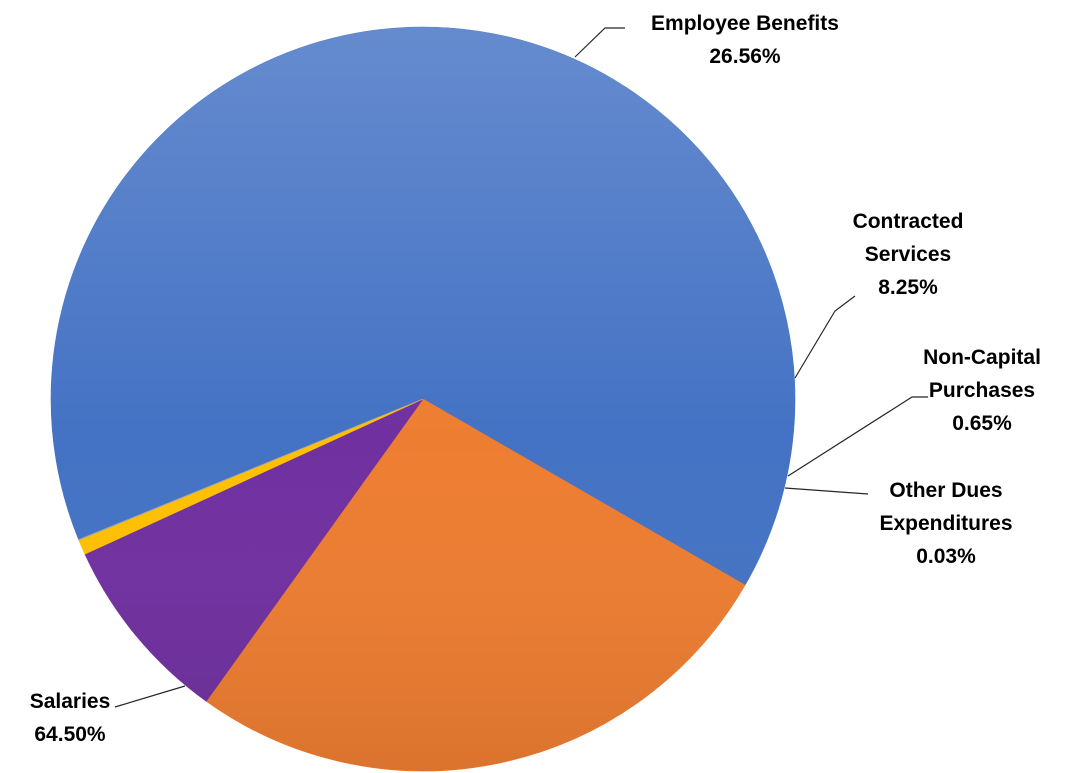 This screenshot has width=1080, height=773. What do you see at coordinates (70, 718) in the screenshot?
I see `data-label: Salaries 64.50%` at bounding box center [70, 718].